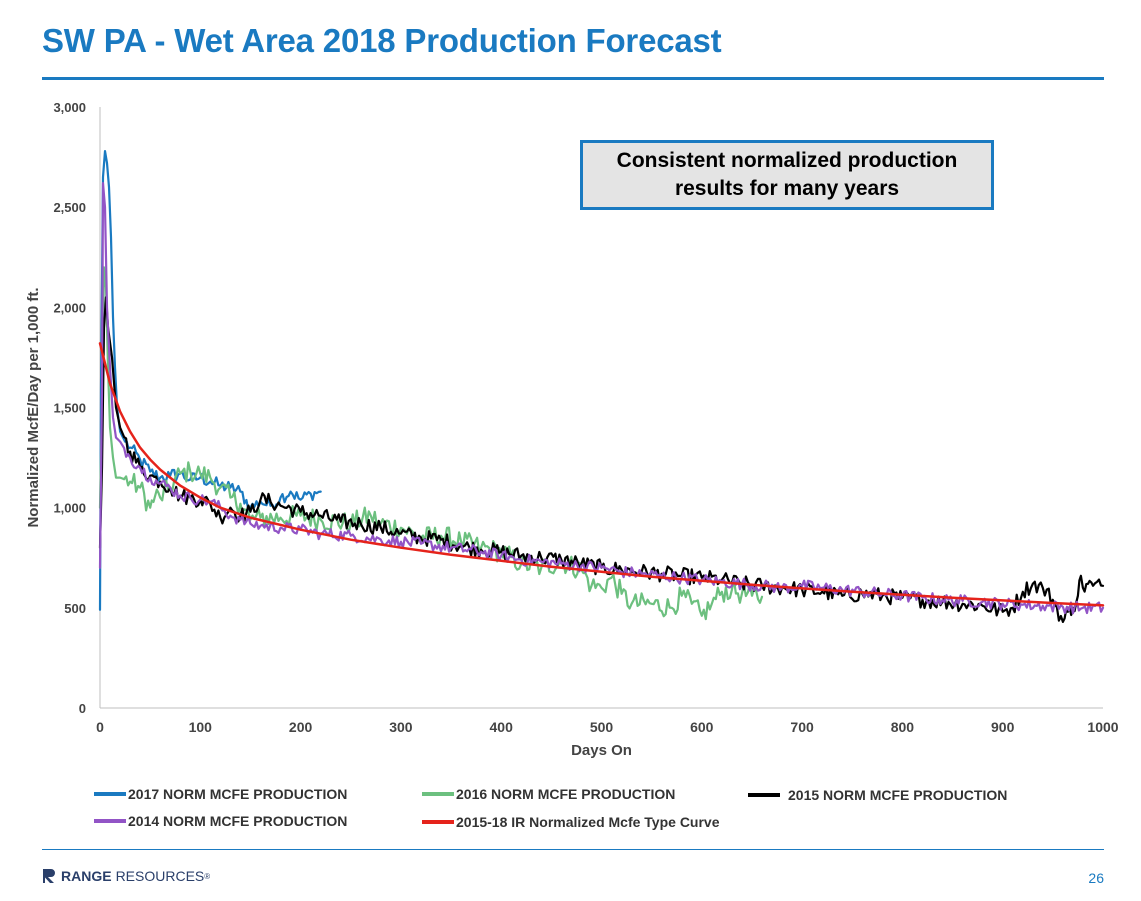  Describe the element at coordinates (802, 727) in the screenshot. I see `x-tick-label: 700` at that location.